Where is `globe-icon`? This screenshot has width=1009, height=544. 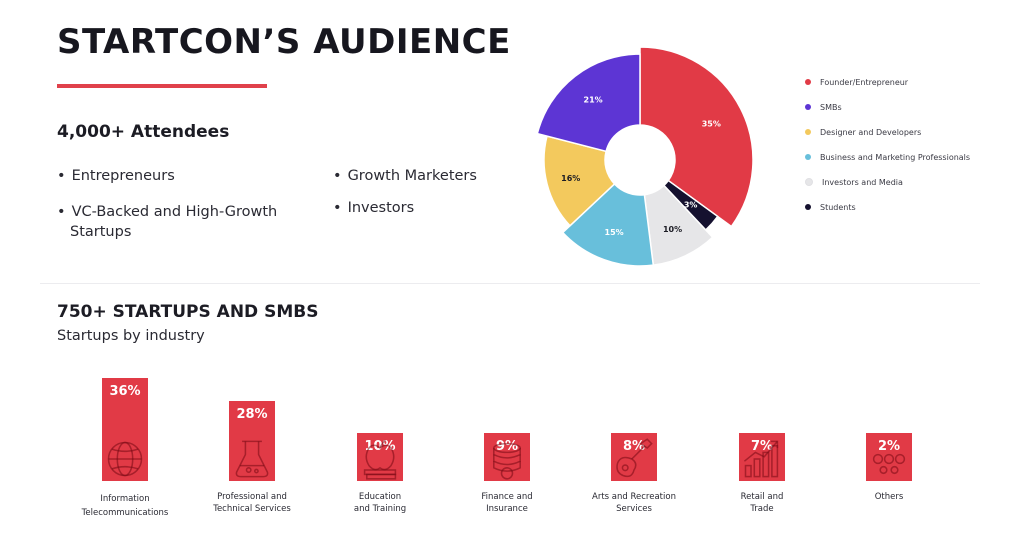 globe-icon is located at coordinates (125, 459).